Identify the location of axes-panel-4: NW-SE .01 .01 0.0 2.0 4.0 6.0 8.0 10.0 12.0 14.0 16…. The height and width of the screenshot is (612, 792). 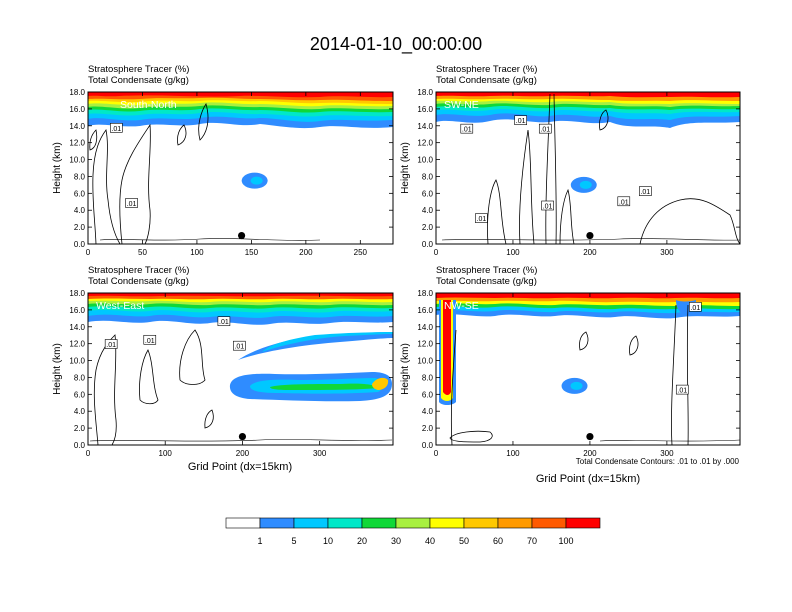
(570, 373).